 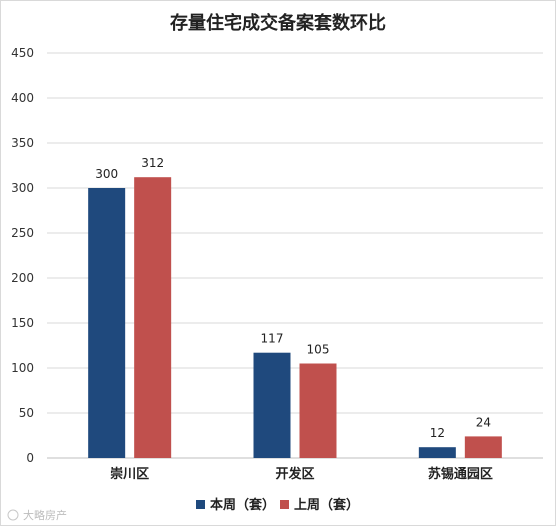 What do you see at coordinates (13, 515) in the screenshot?
I see `watermark-logo-icon` at bounding box center [13, 515].